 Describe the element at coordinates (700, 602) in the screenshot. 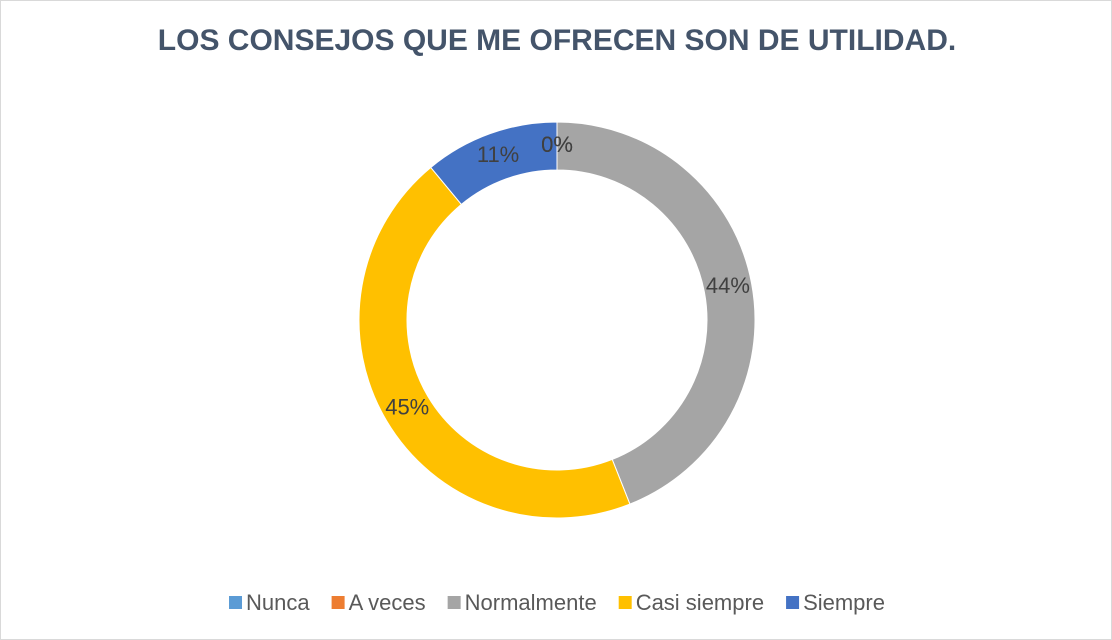

I see `legend-label: Casi siempre` at that location.